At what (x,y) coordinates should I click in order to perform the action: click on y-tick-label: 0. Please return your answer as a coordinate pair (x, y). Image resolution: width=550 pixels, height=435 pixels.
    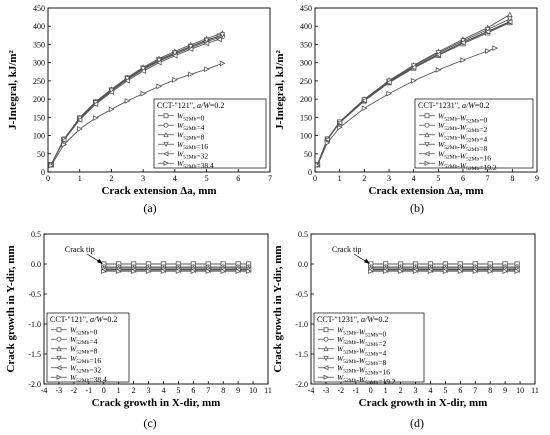
    Looking at the image, I should click on (310, 172).